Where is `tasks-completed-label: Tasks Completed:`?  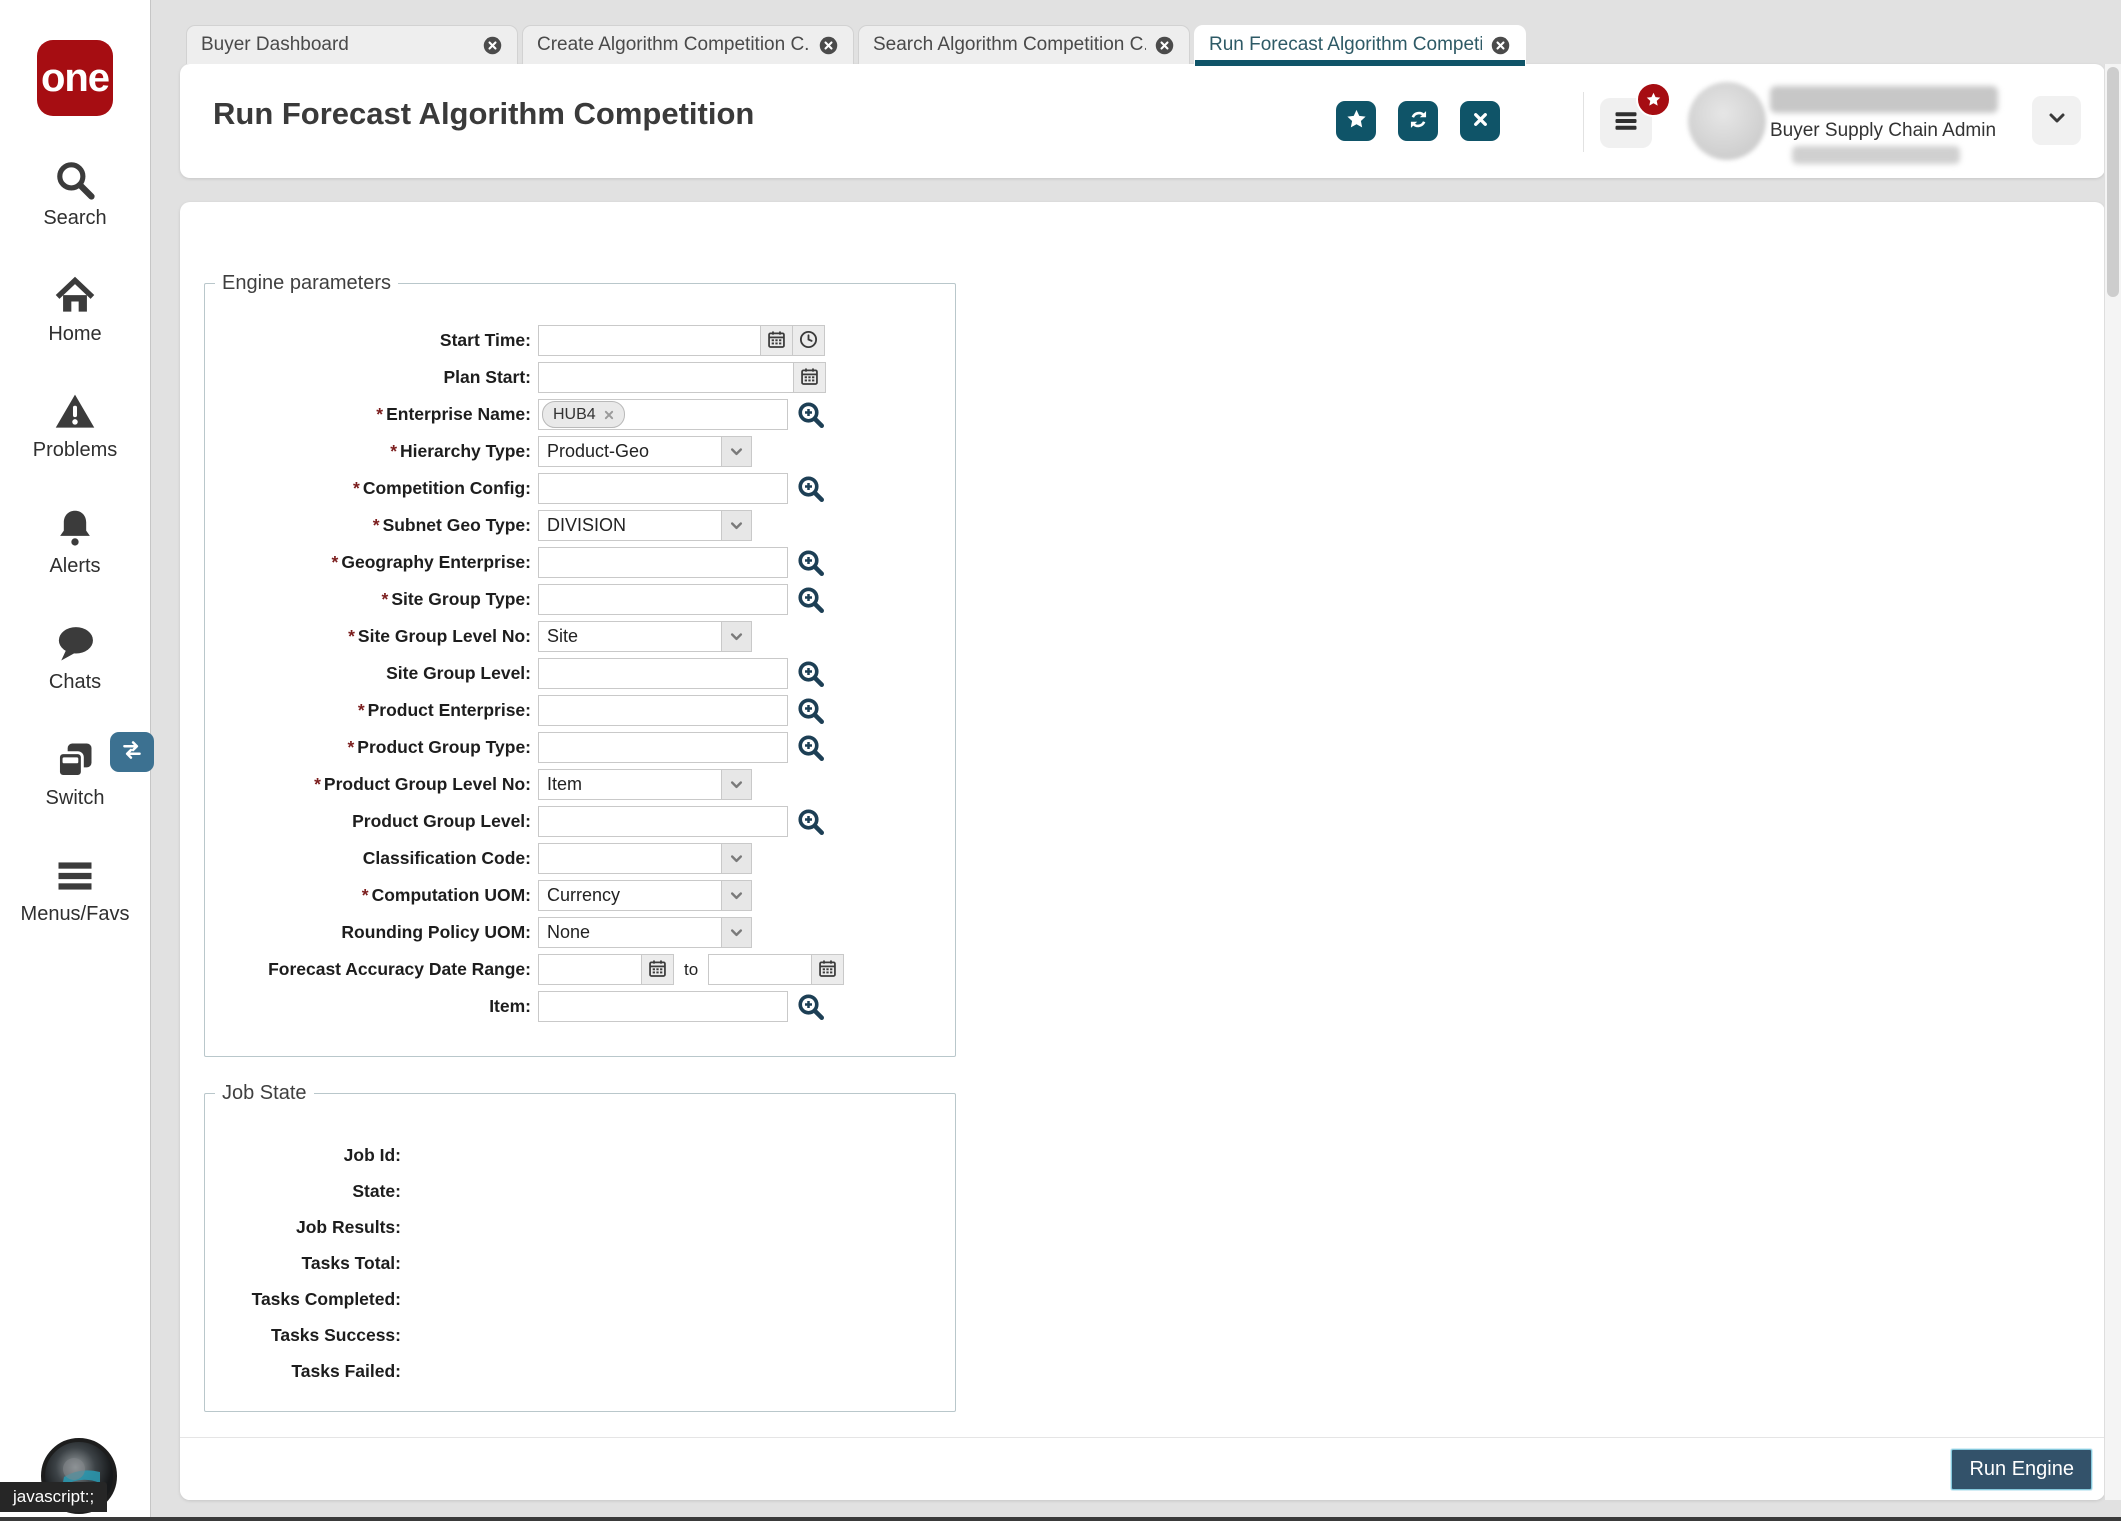
tasks-completed-label: Tasks Completed: is located at coordinates (326, 1298).